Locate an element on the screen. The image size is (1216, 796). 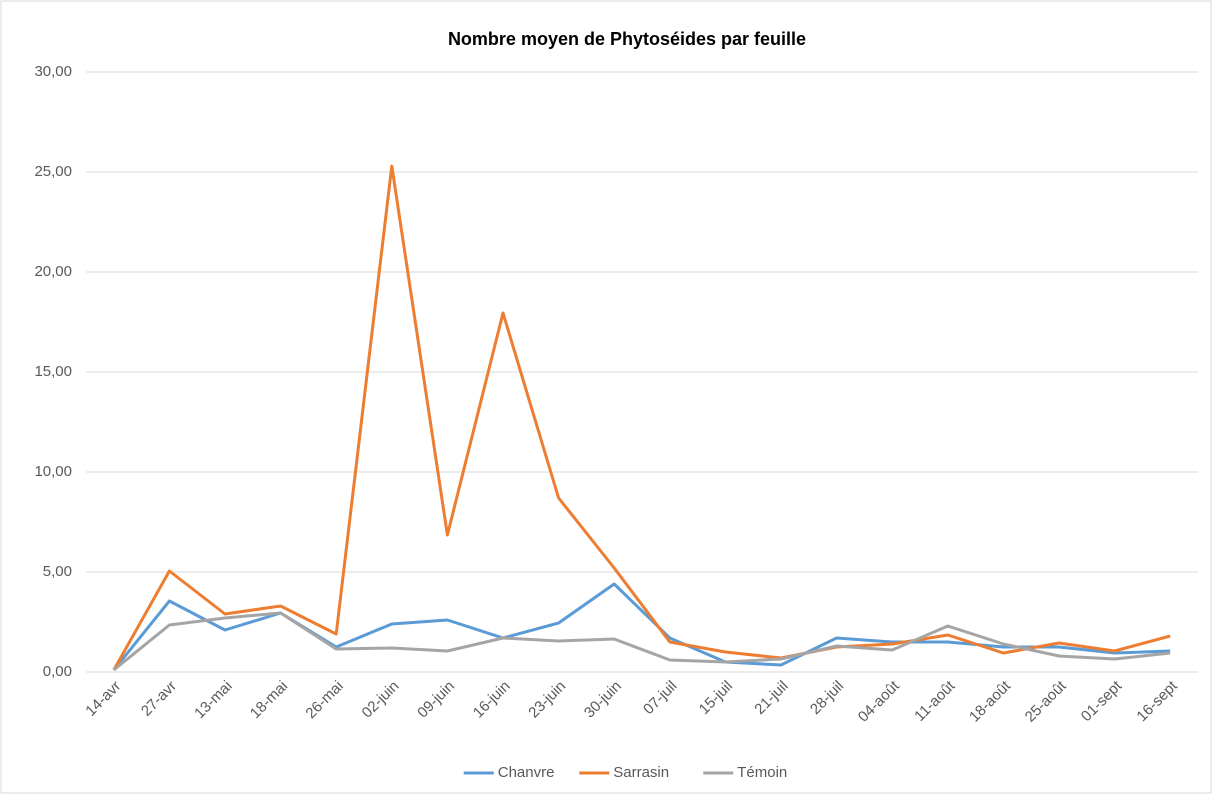
y-tick-label: 10,00 is located at coordinates (53, 471).